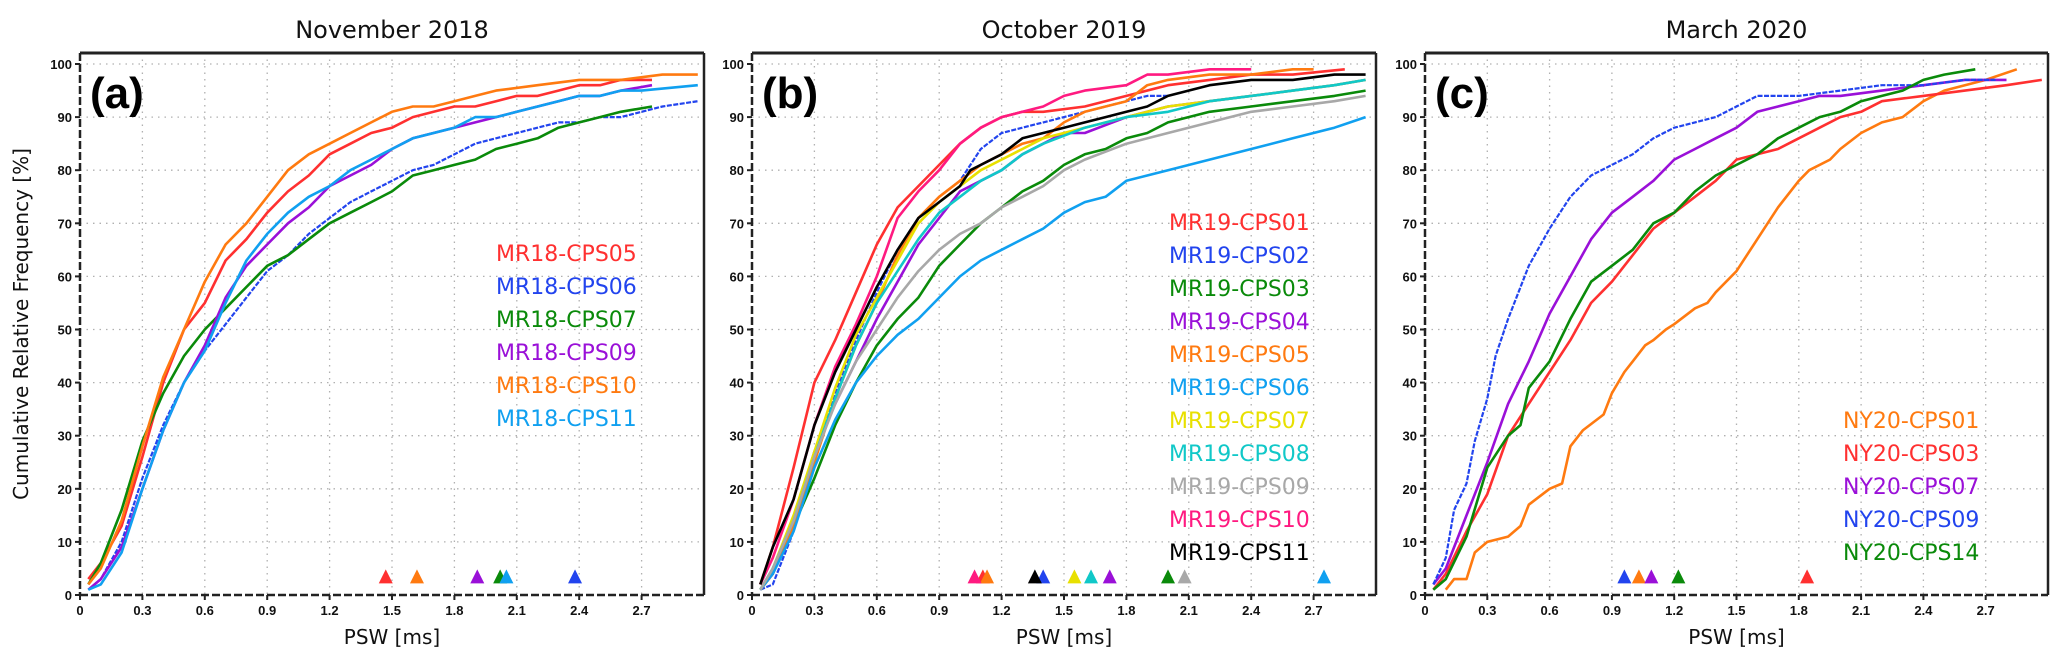 The image size is (2067, 667). What do you see at coordinates (1239, 256) in the screenshot?
I see `legend-entry: MR19-CPS02` at bounding box center [1239, 256].